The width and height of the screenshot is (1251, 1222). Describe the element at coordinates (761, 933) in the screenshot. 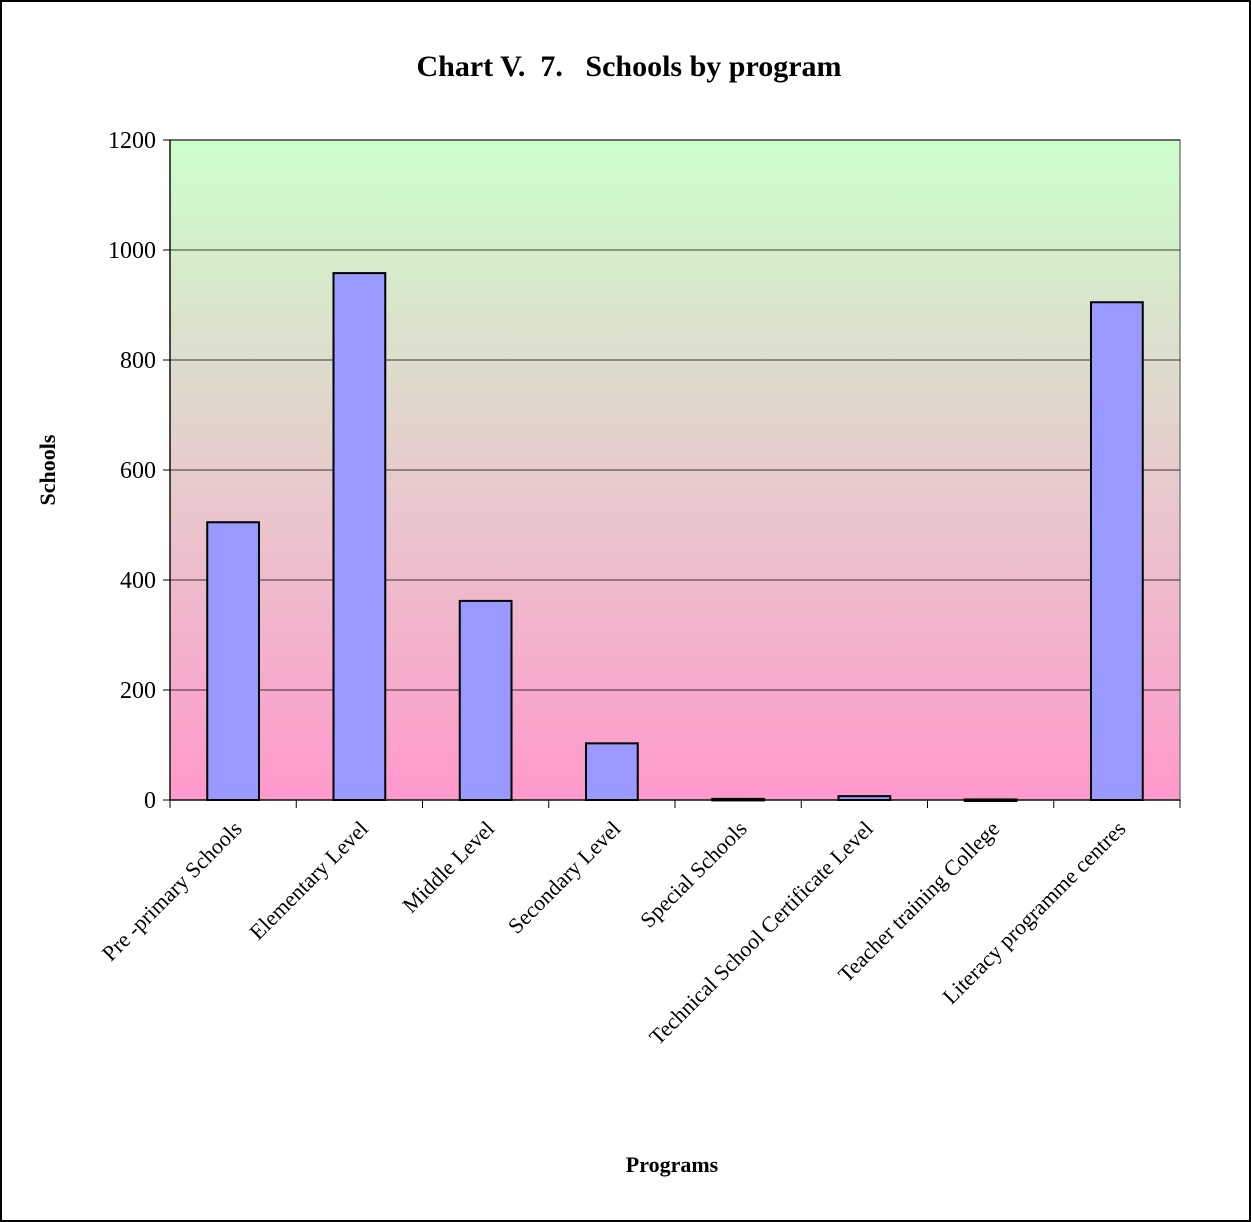

I see `x-tick-label-5: Technical School Certificate Level` at that location.